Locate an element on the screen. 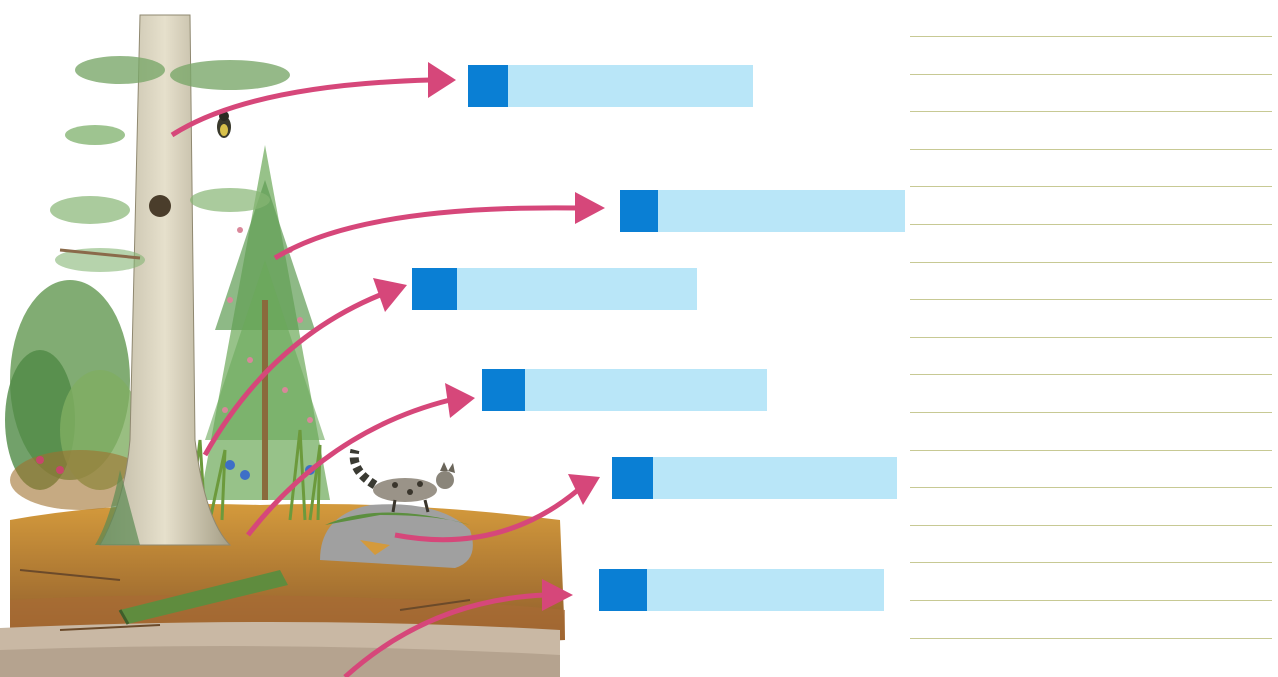  twigs is located at coordinates (245, 600).